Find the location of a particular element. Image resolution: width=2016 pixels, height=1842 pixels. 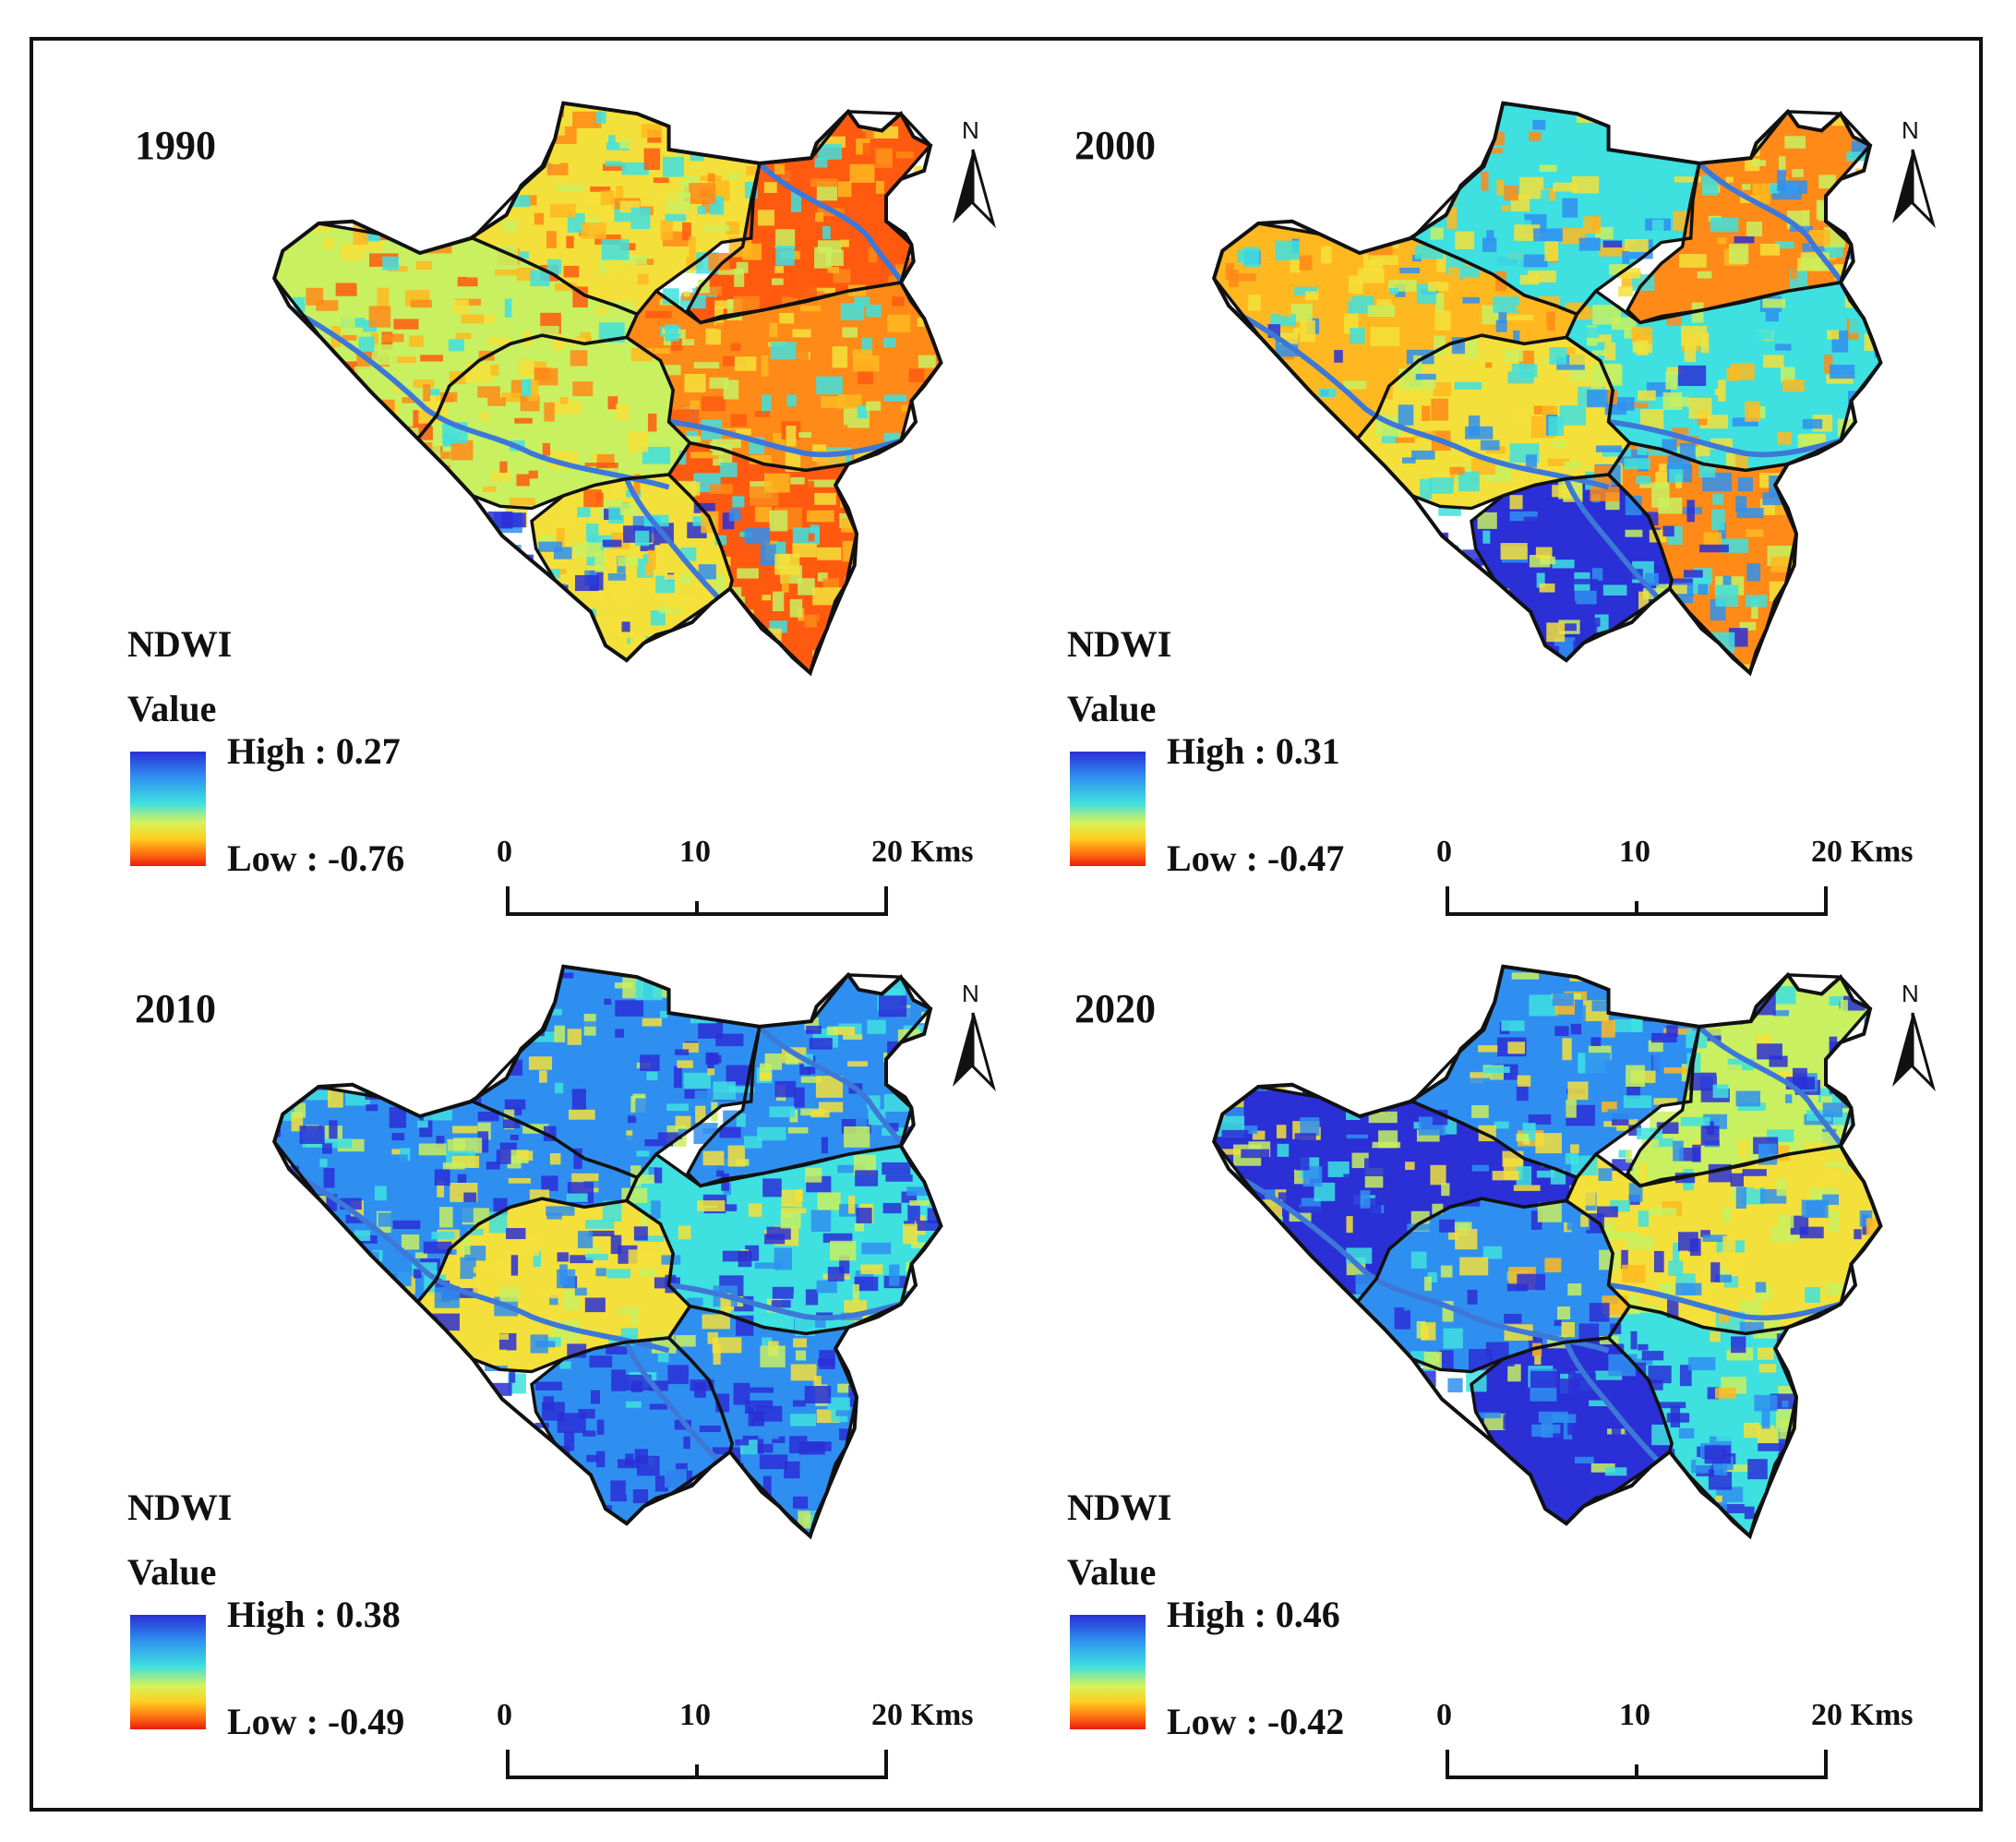

legend-low-label: Low : -0.47 is located at coordinates (1256, 858).